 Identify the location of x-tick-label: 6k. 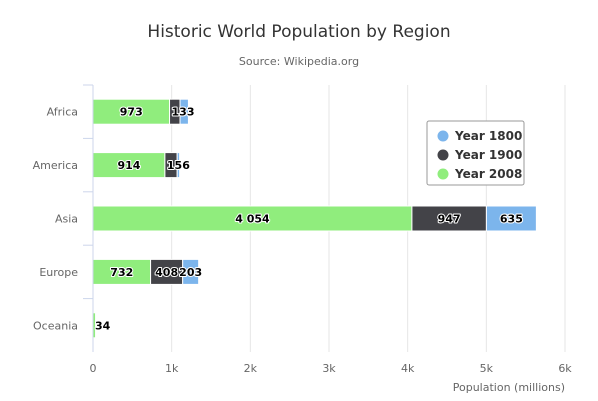
(565, 368).